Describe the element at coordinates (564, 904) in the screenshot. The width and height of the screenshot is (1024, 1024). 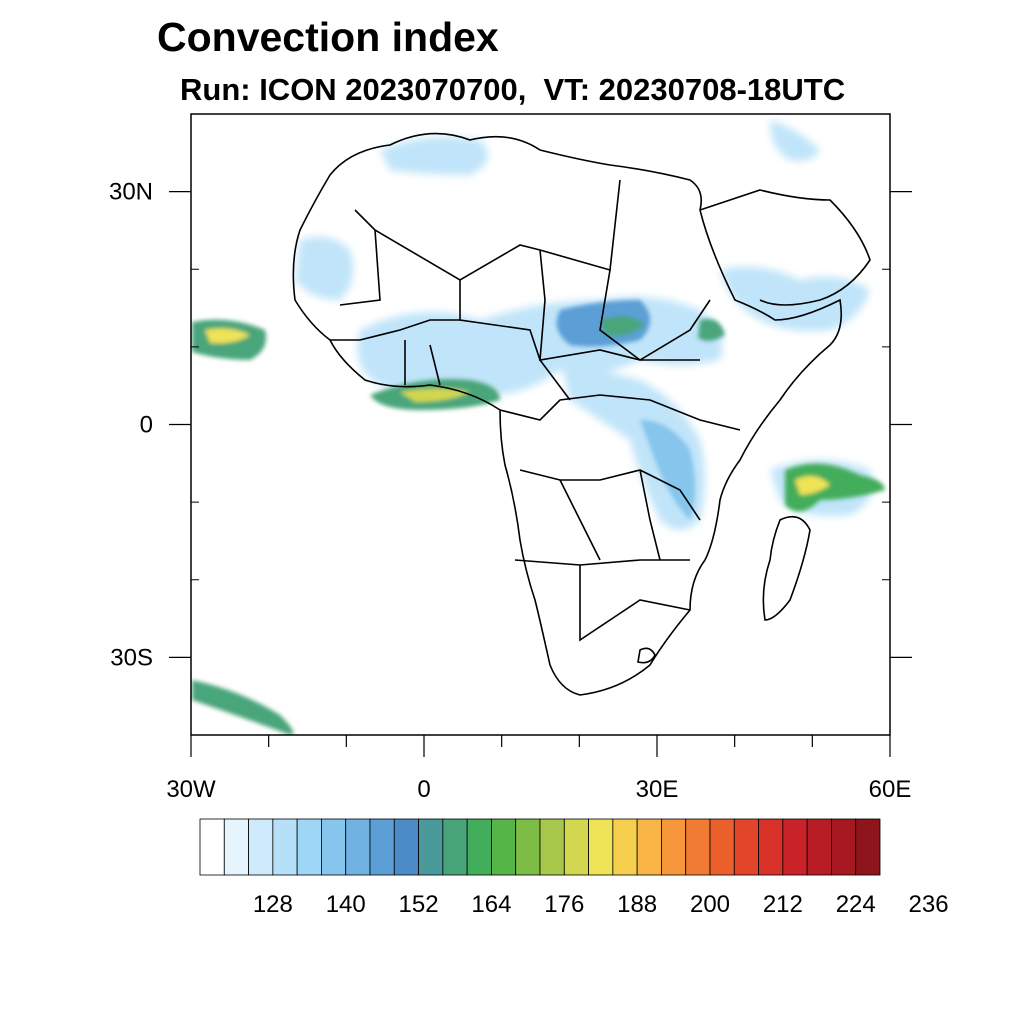
I see `colorbar-label: 176` at that location.